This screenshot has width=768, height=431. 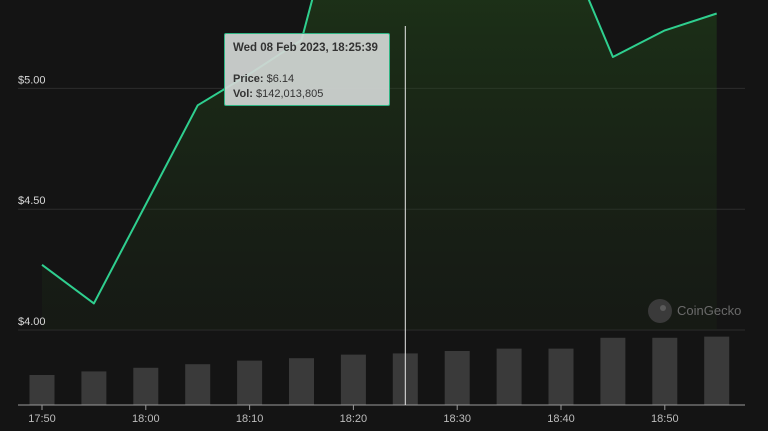 I want to click on x-tick-label: 18:40, so click(x=561, y=419).